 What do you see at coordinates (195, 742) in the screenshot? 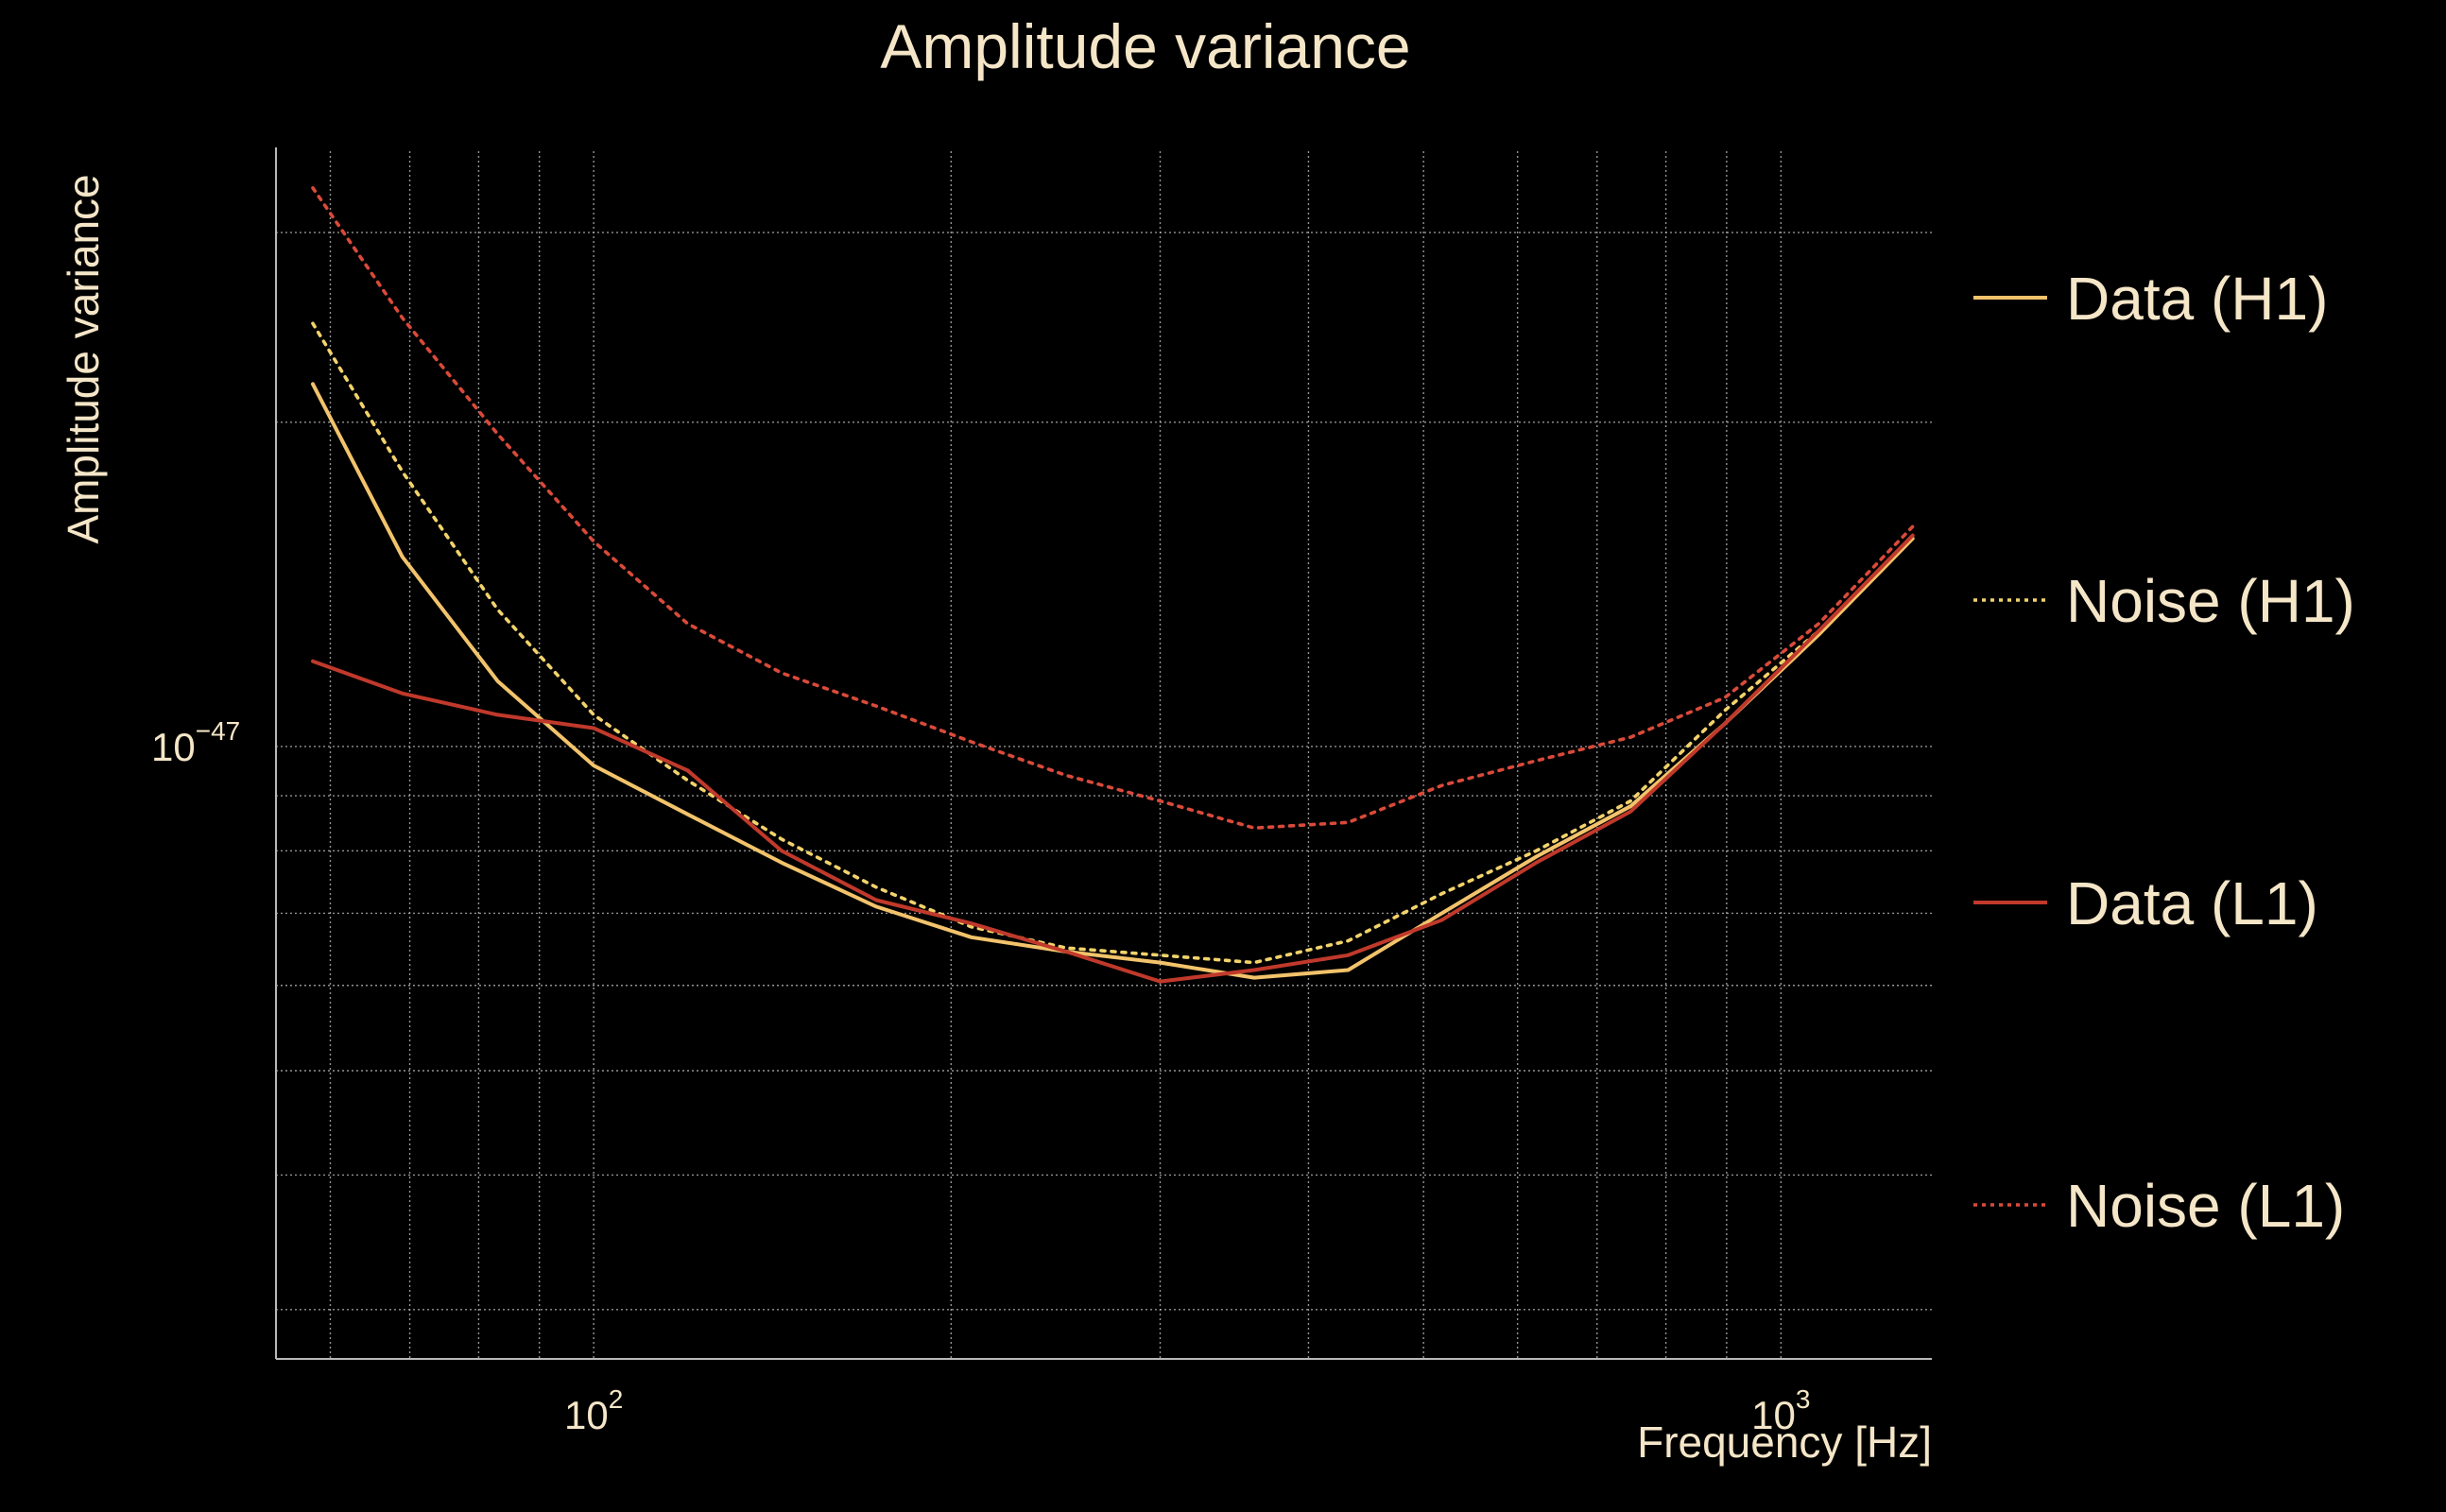
I see `y-tick-label: 10−47` at bounding box center [195, 742].